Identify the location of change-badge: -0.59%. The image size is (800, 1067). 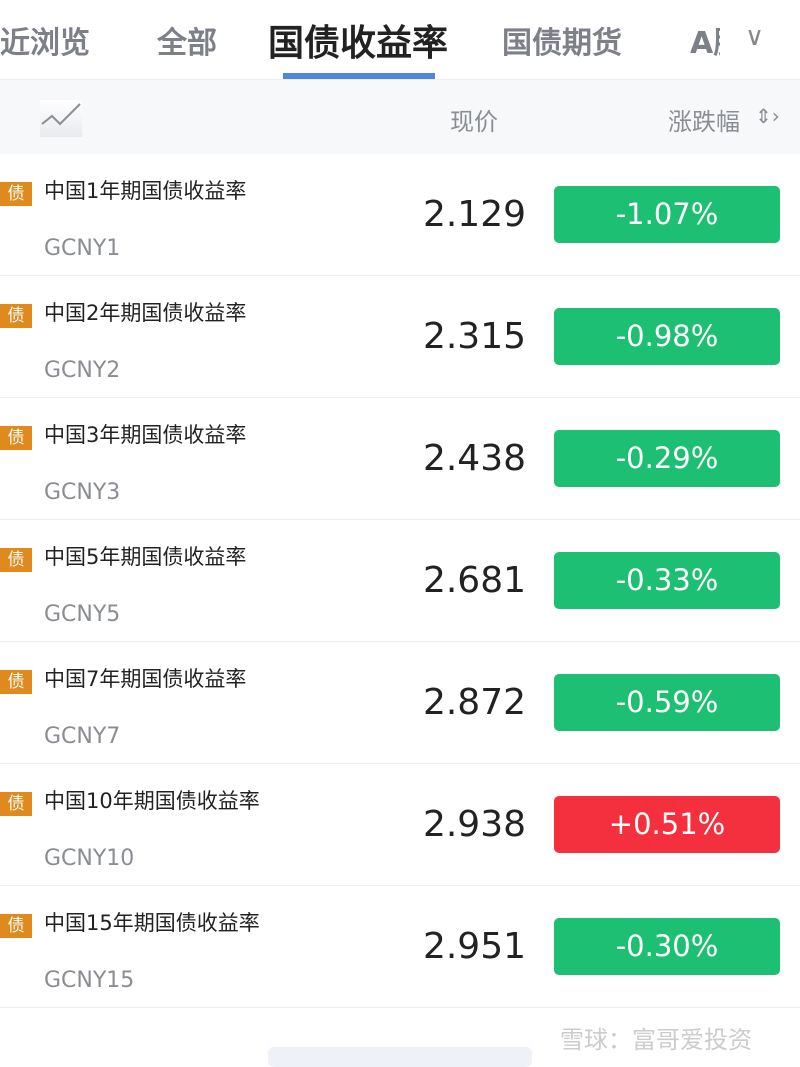
(667, 702).